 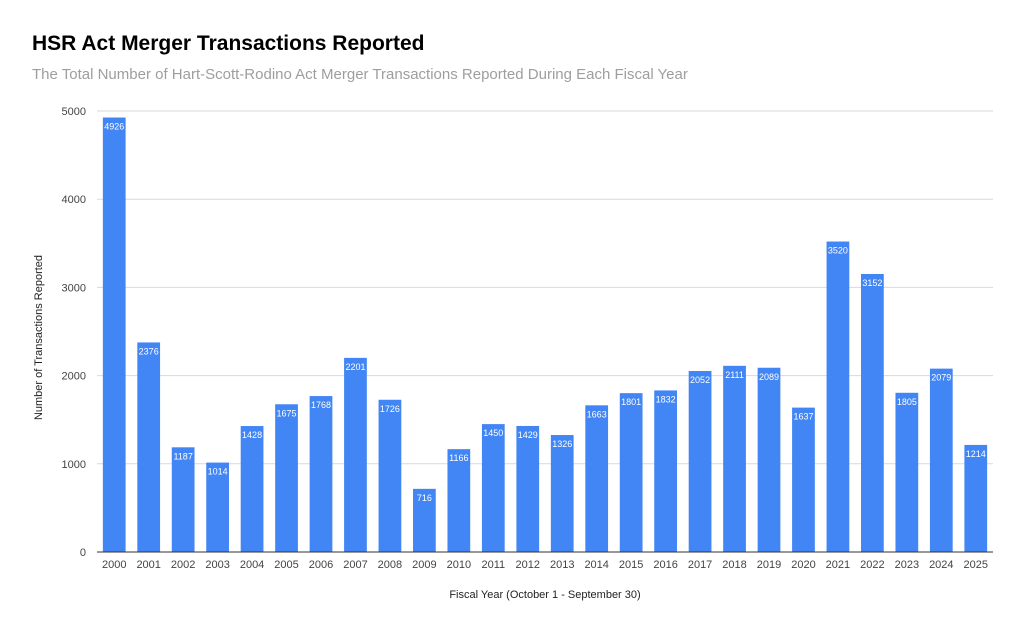 What do you see at coordinates (321, 405) in the screenshot?
I see `bar-value-label: 1768` at bounding box center [321, 405].